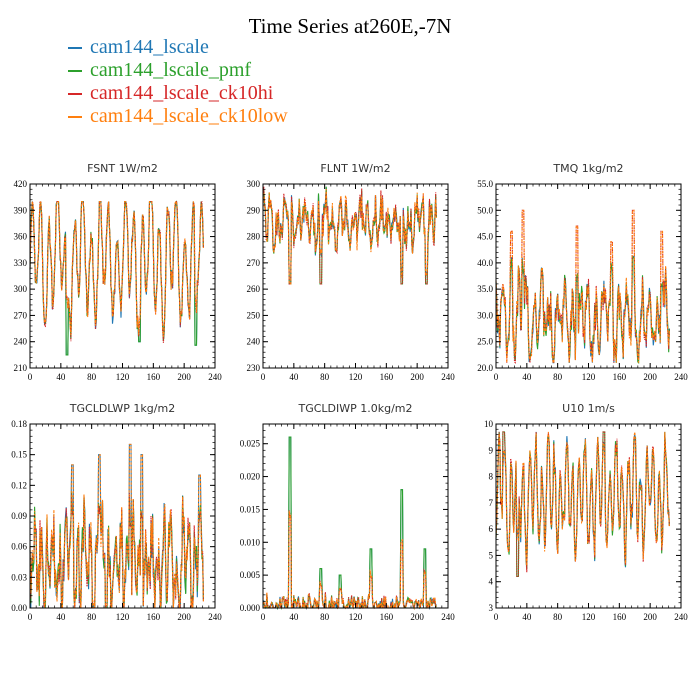 The image size is (700, 700). I want to click on legend-label: cam144_lscale, so click(149, 47).